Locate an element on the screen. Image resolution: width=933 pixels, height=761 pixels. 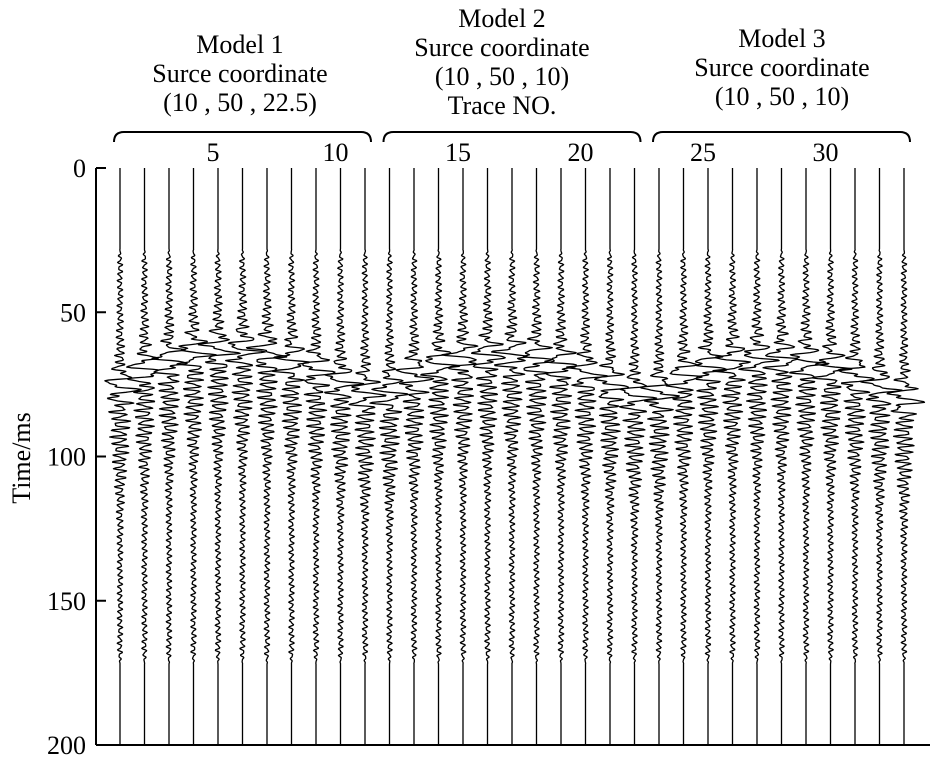
model-2-title: Model 2 is located at coordinates (502, 18).